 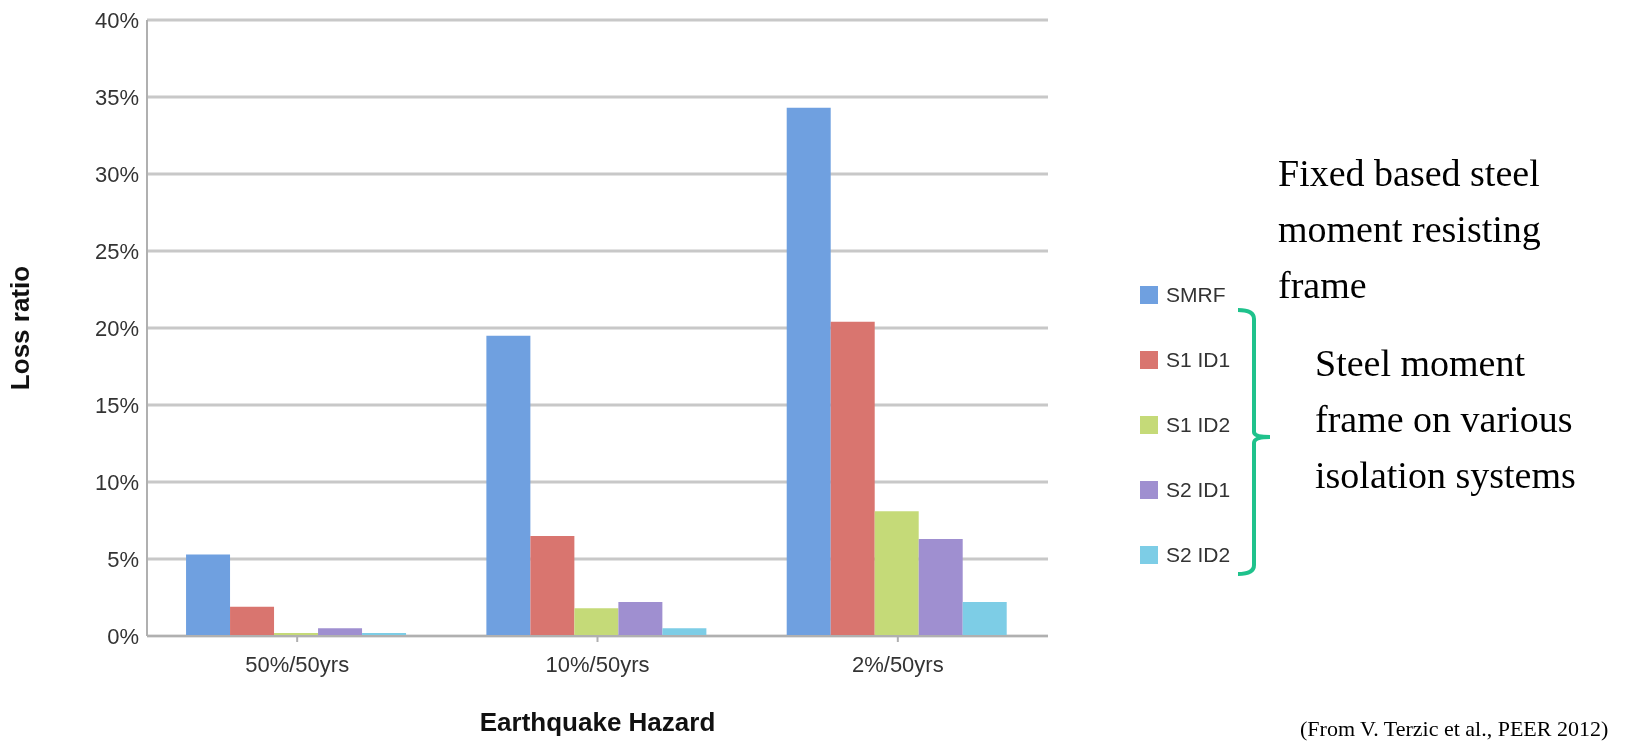 I want to click on legend-label: S2 ID1, so click(x=1198, y=489).